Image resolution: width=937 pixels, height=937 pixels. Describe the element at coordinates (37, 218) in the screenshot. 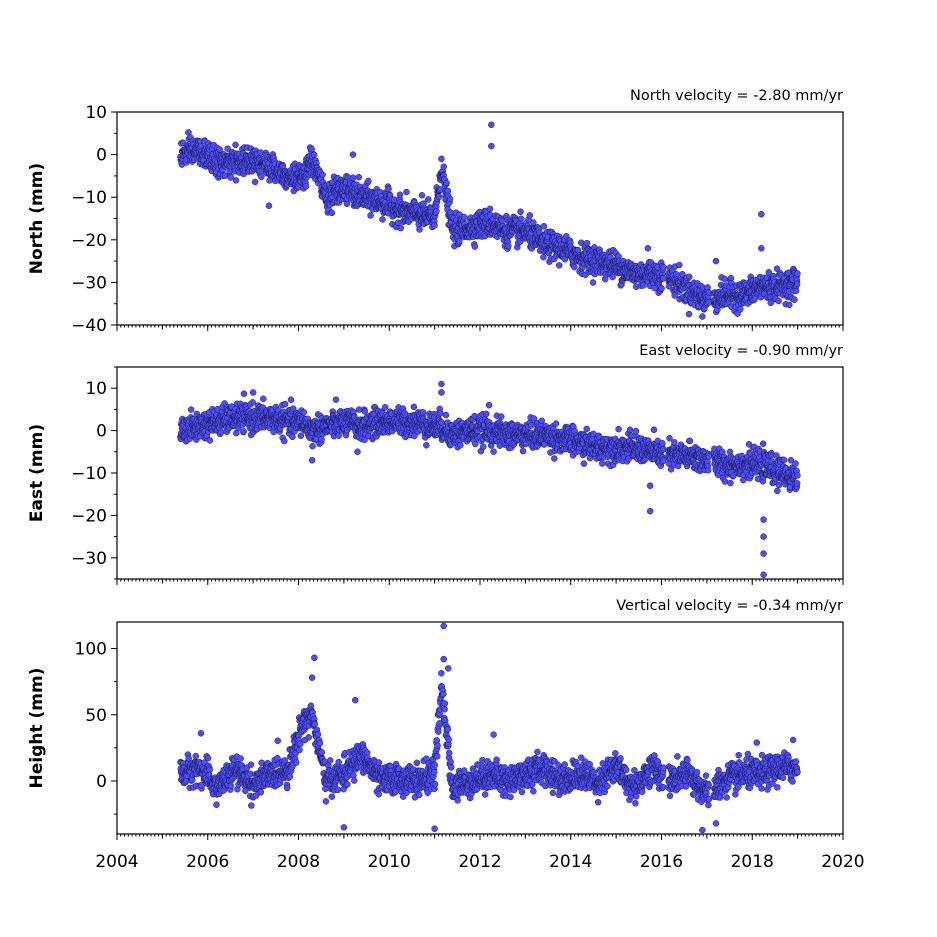

I see `y-axis-label-north: North (mm)` at that location.